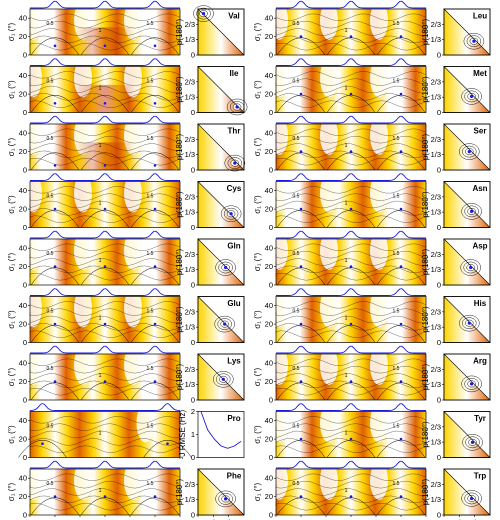 The width and height of the screenshot is (500, 520). I want to click on y-tick-label: 1, so click(193, 434).